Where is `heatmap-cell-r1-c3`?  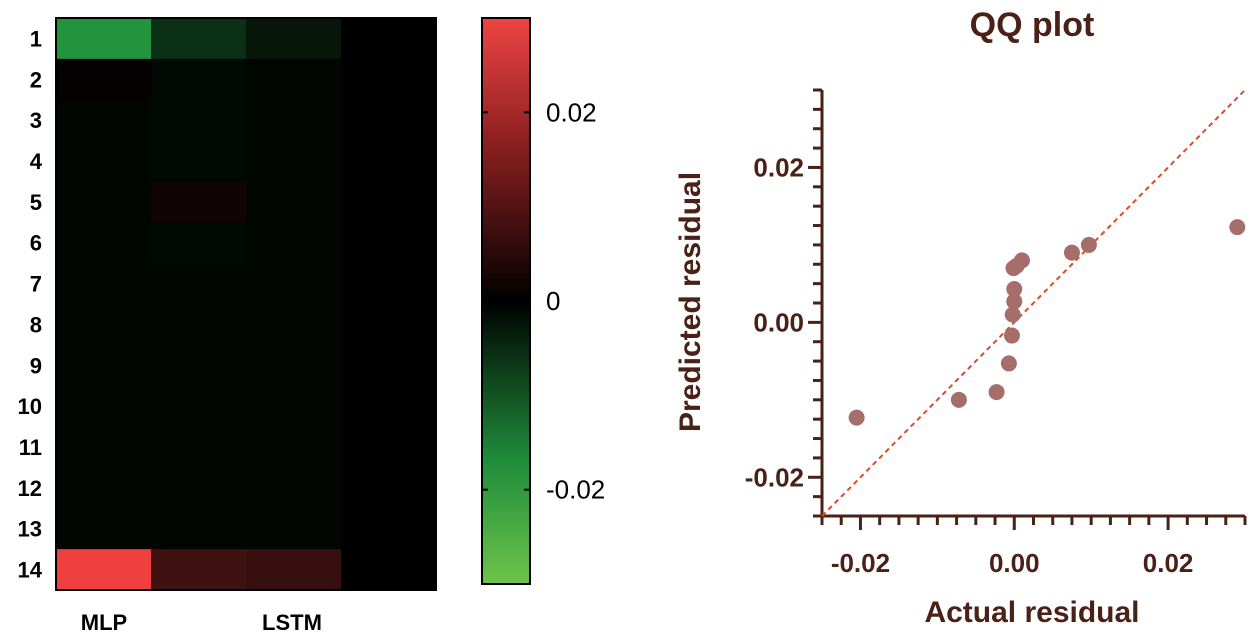 heatmap-cell-r1-c3 is located at coordinates (294, 39).